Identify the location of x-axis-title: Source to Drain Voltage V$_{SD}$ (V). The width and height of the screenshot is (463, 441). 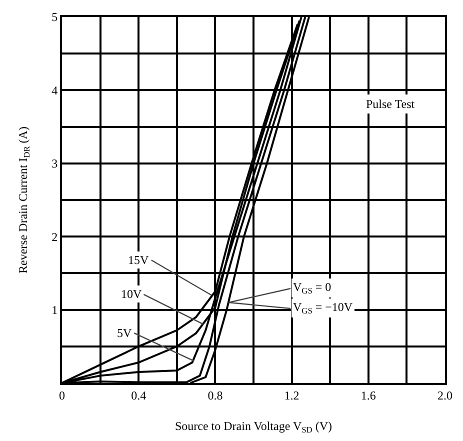
(253, 427).